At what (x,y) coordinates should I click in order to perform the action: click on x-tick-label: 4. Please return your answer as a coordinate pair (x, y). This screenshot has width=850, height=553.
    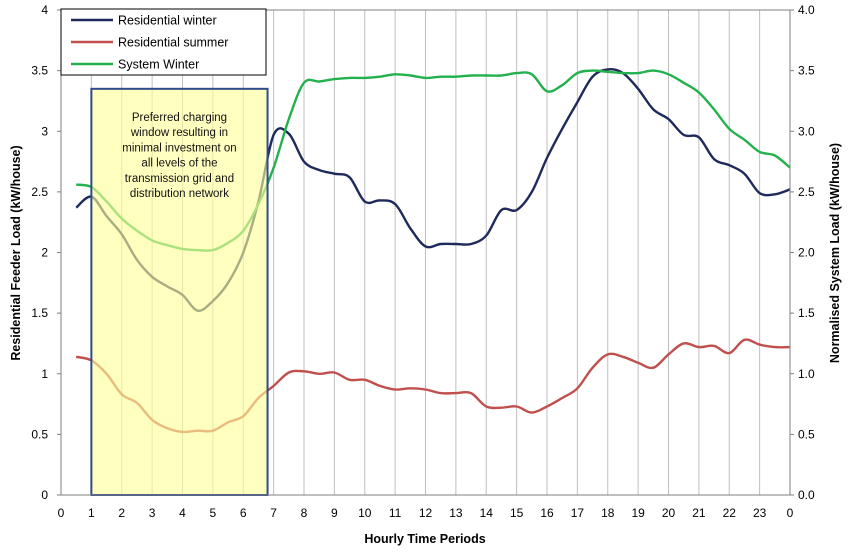
    Looking at the image, I should click on (182, 513).